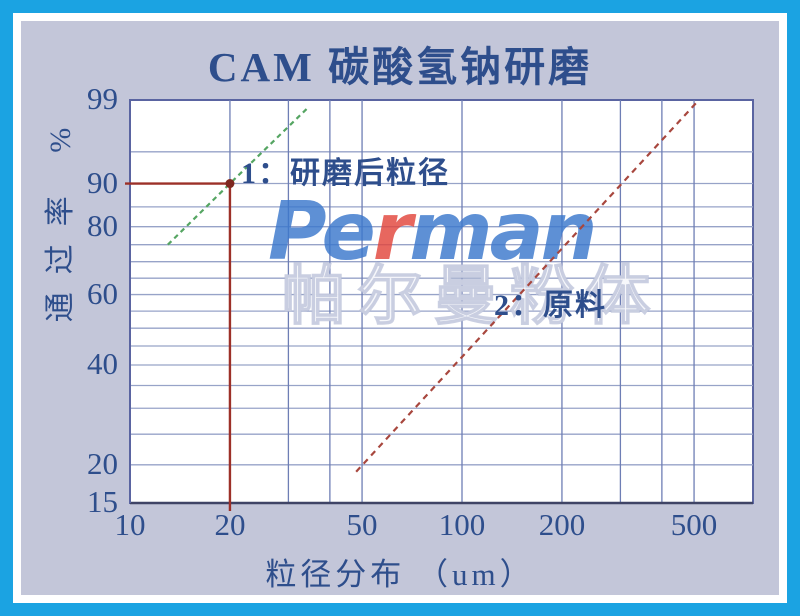  Describe the element at coordinates (230, 524) in the screenshot. I see `x-tick-label-20: 20` at that location.